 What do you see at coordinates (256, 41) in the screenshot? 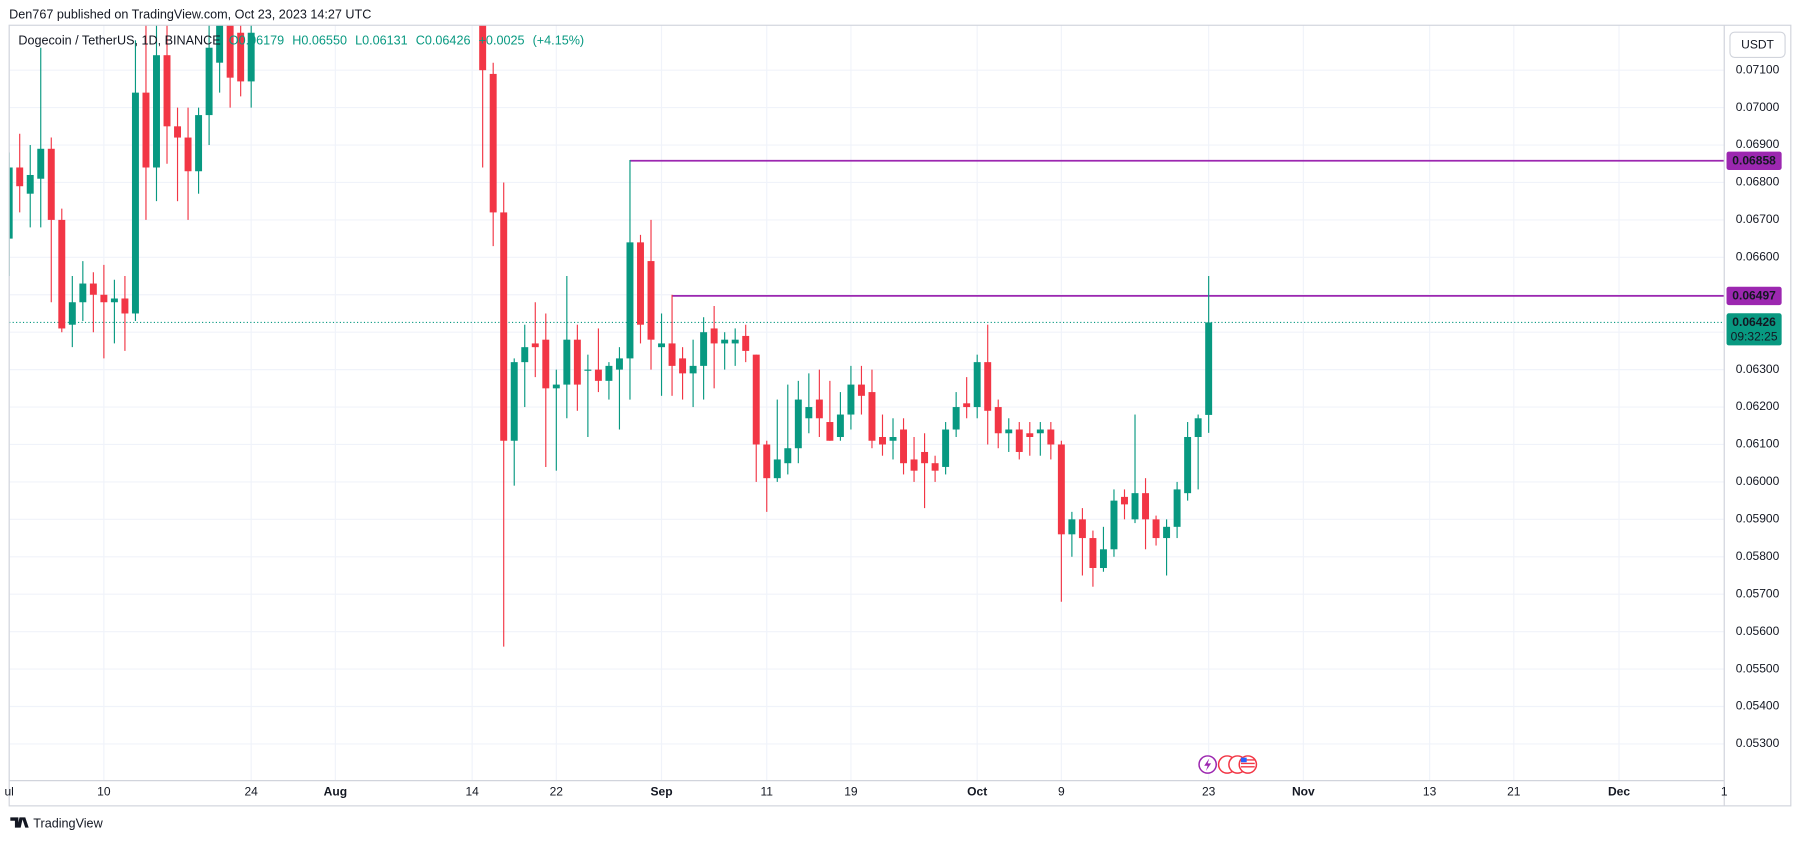
I see `legend-open: O0.06179` at bounding box center [256, 41].